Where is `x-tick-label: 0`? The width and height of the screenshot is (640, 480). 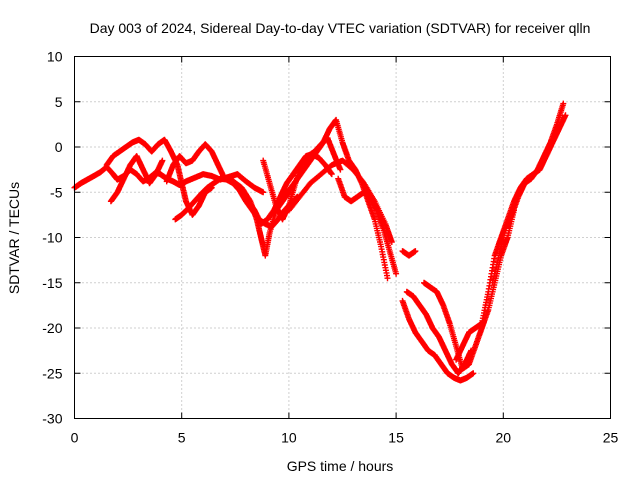
x-tick-label: 0 is located at coordinates (75, 438).